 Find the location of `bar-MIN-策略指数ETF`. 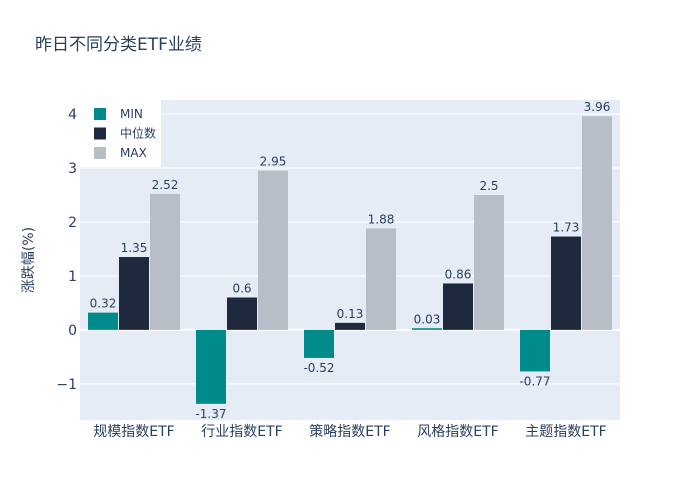

bar-MIN-策略指数ETF is located at coordinates (319, 343).